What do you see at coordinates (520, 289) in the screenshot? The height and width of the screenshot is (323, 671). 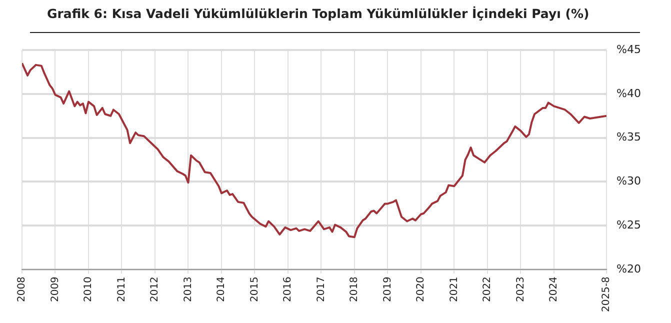 I see `x-tick-label: 2023` at bounding box center [520, 289].